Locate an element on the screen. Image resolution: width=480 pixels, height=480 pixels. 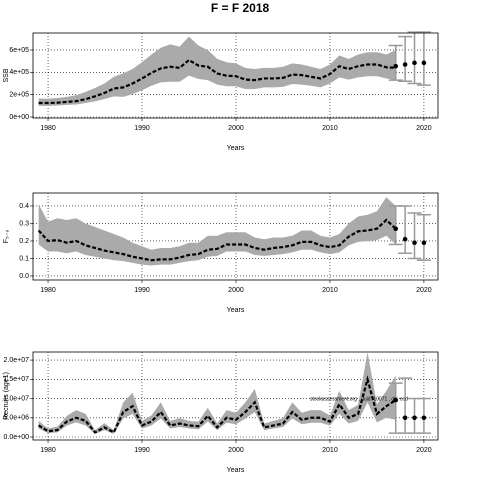
y-axis-label: Recruits (age1) is located at coordinates (6, 396).